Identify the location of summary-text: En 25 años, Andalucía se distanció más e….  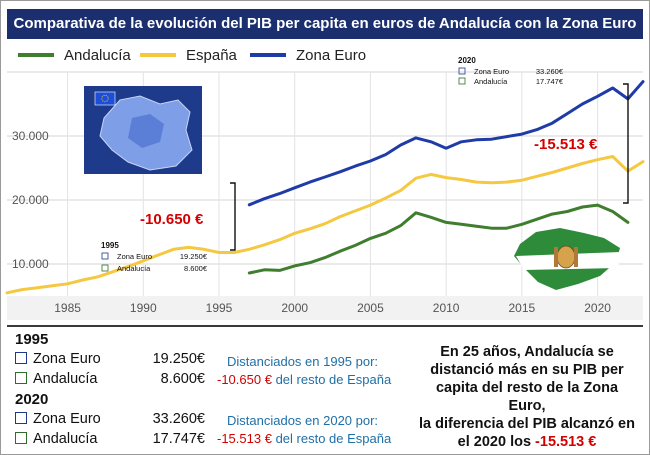
(527, 397).